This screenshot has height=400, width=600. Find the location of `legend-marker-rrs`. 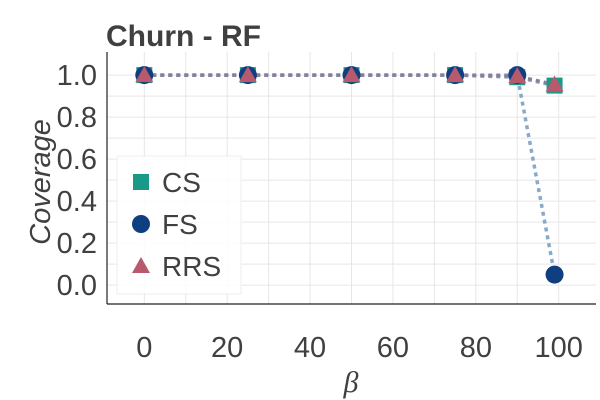

legend-marker-rrs is located at coordinates (141, 265).